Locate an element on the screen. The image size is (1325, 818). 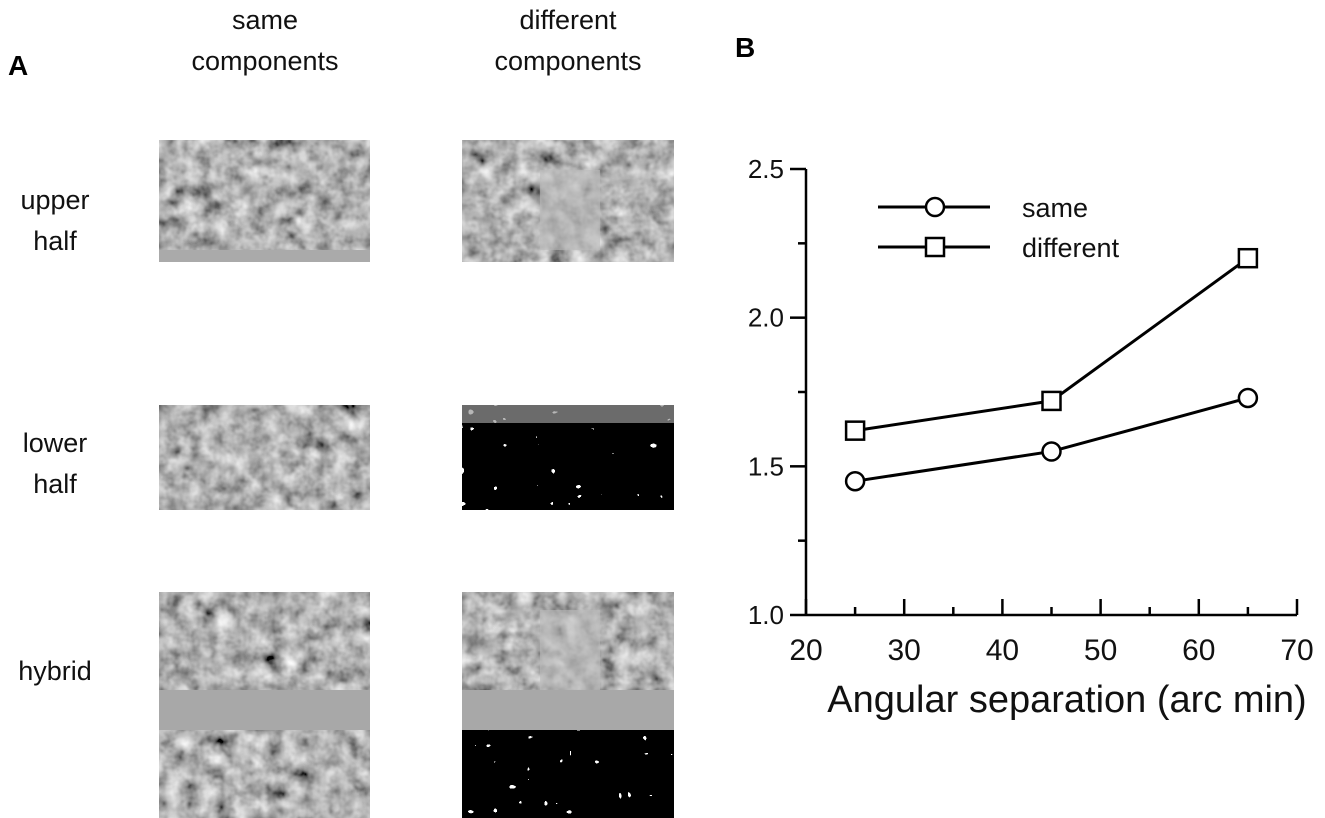
y-tick-label: 2.0 is located at coordinates (766, 318).